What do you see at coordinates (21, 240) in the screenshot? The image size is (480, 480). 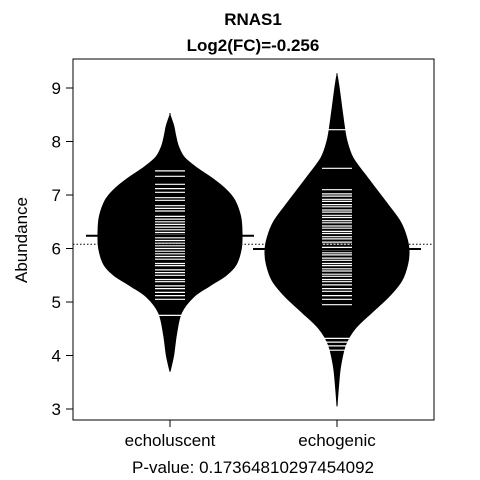 I see `y-axis-label: Abundance` at bounding box center [21, 240].